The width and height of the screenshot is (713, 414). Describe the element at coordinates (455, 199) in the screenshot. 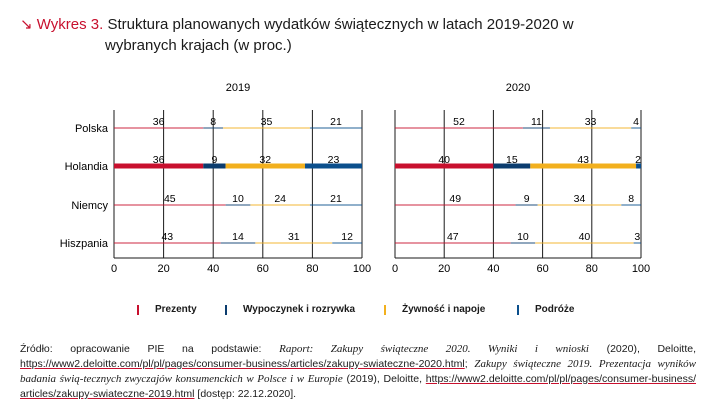

I see `data-label: 49` at that location.